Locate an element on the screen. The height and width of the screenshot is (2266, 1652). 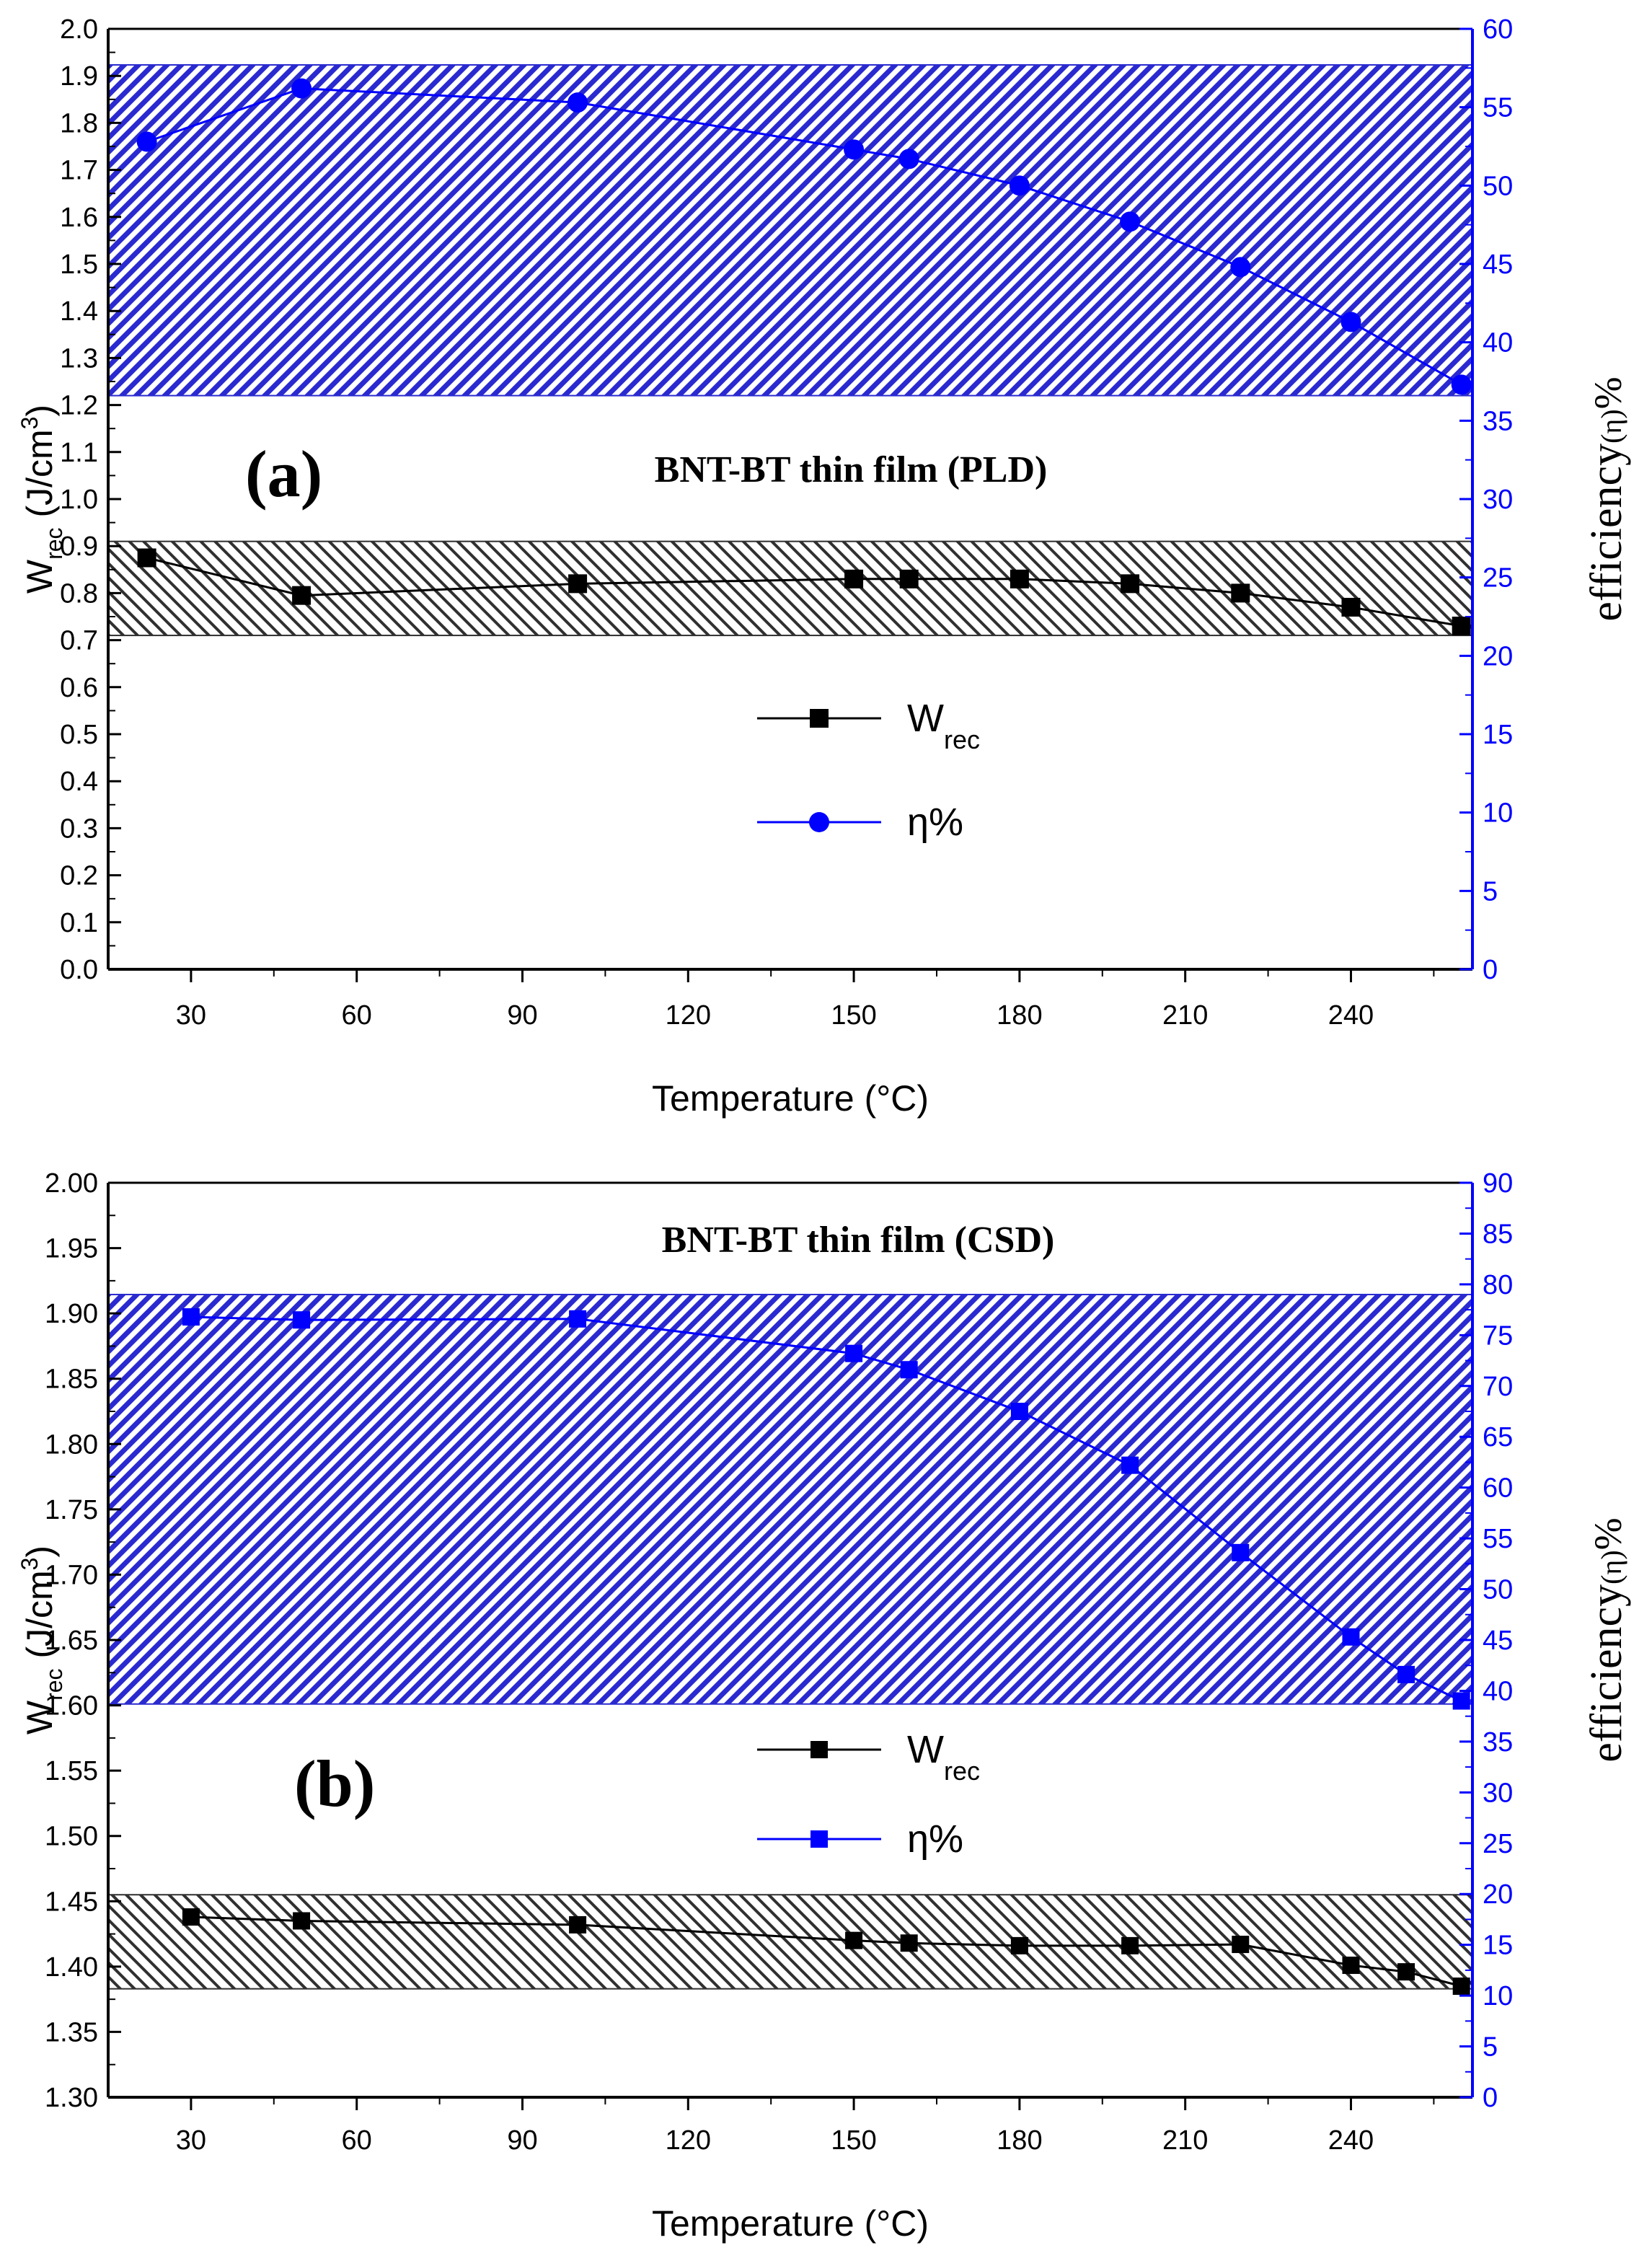
y2-tick-label: 35 is located at coordinates (1498, 421).